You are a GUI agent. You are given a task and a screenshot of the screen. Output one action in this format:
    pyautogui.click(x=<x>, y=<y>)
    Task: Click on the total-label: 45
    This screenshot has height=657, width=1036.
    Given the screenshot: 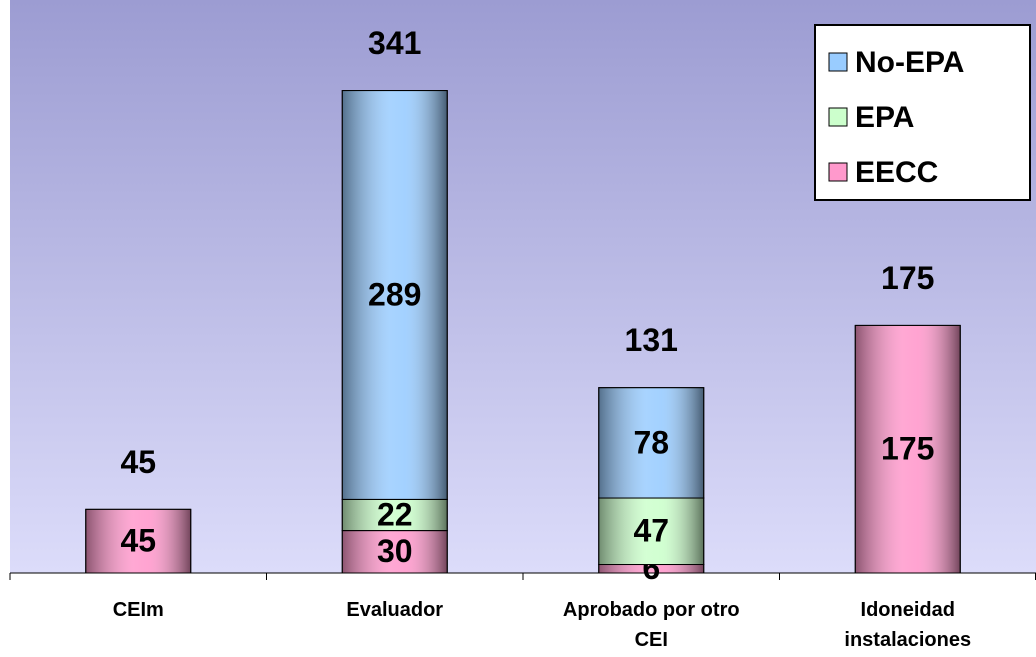 What is the action you would take?
    pyautogui.click(x=138, y=462)
    